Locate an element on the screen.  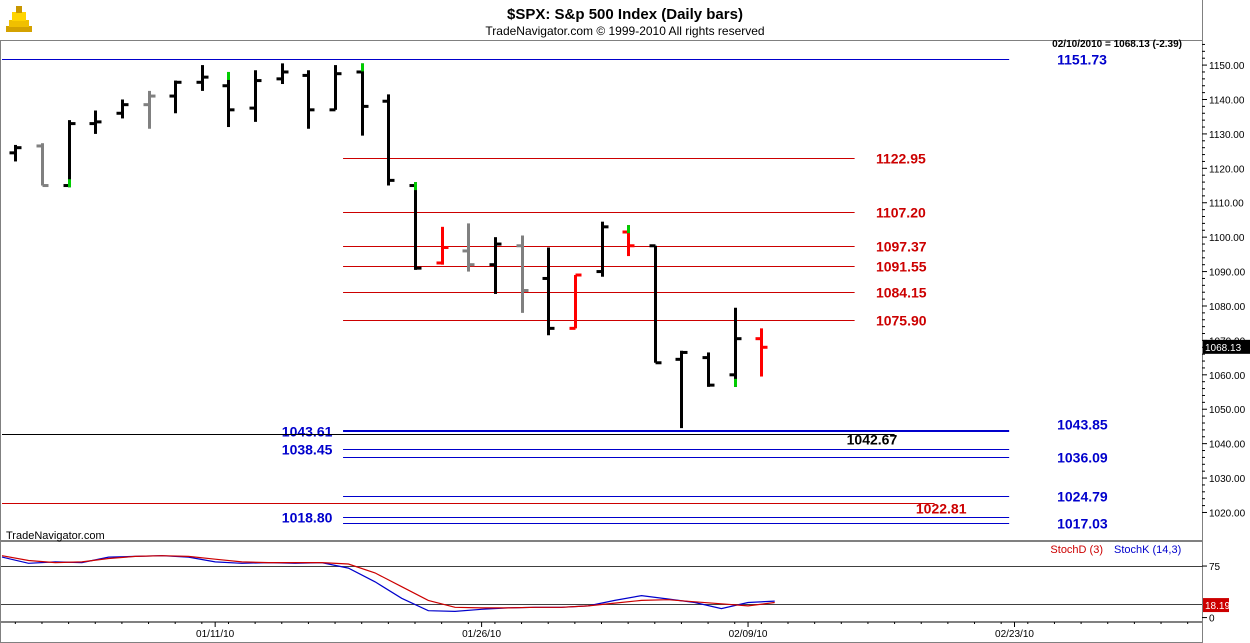
stoch-tick-label: 75 is located at coordinates (1215, 567).